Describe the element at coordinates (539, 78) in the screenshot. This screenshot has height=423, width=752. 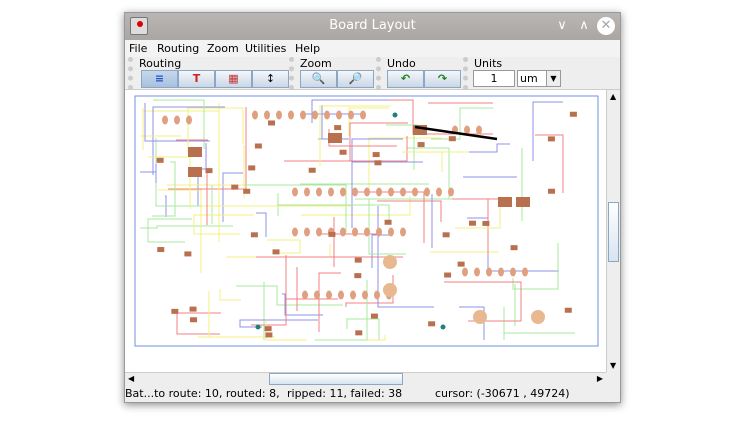
I see `units-select: um ▼` at that location.